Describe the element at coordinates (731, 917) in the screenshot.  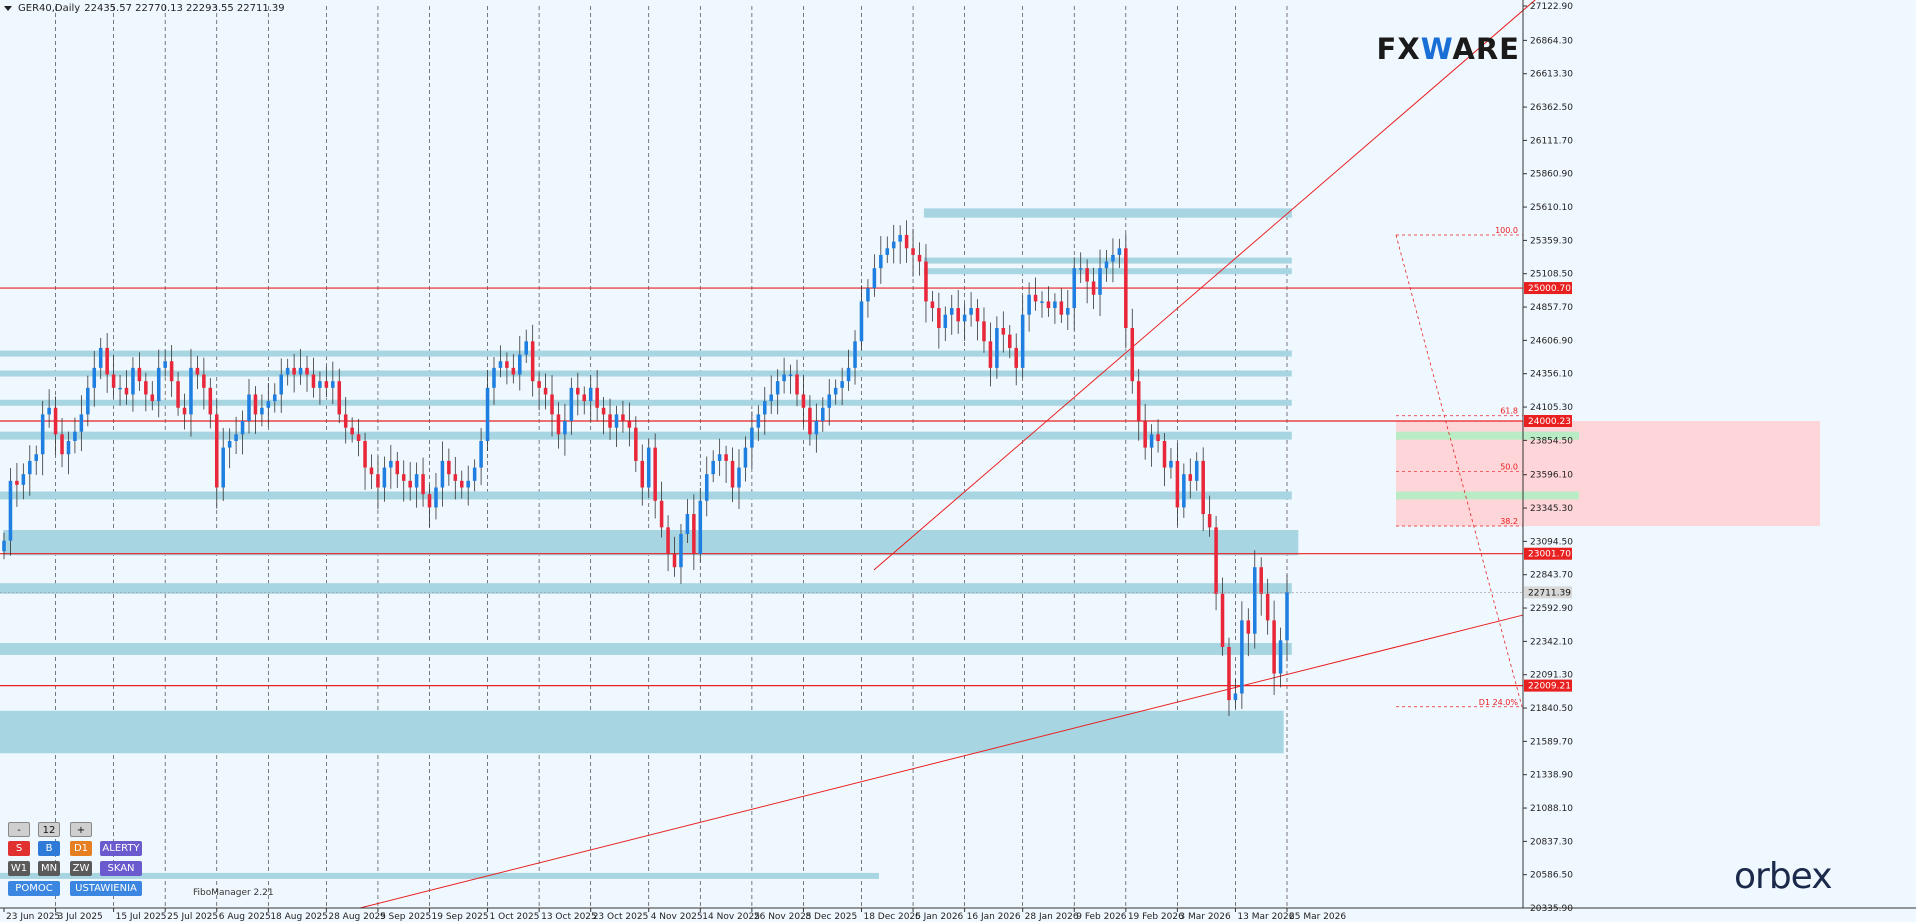
I see `time-tick-label: 14 Nov 2025` at that location.